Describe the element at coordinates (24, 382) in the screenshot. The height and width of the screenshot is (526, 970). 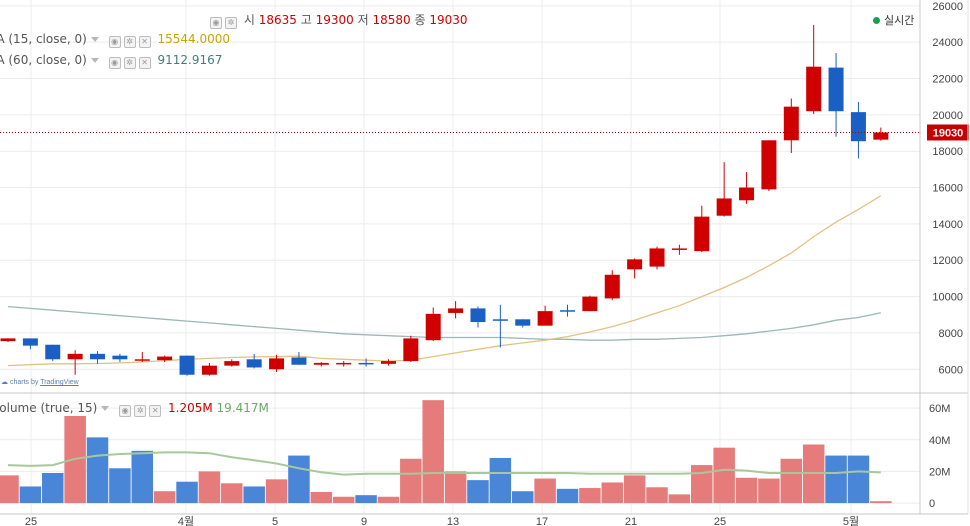
I see `watermark-prefix: charts by` at that location.